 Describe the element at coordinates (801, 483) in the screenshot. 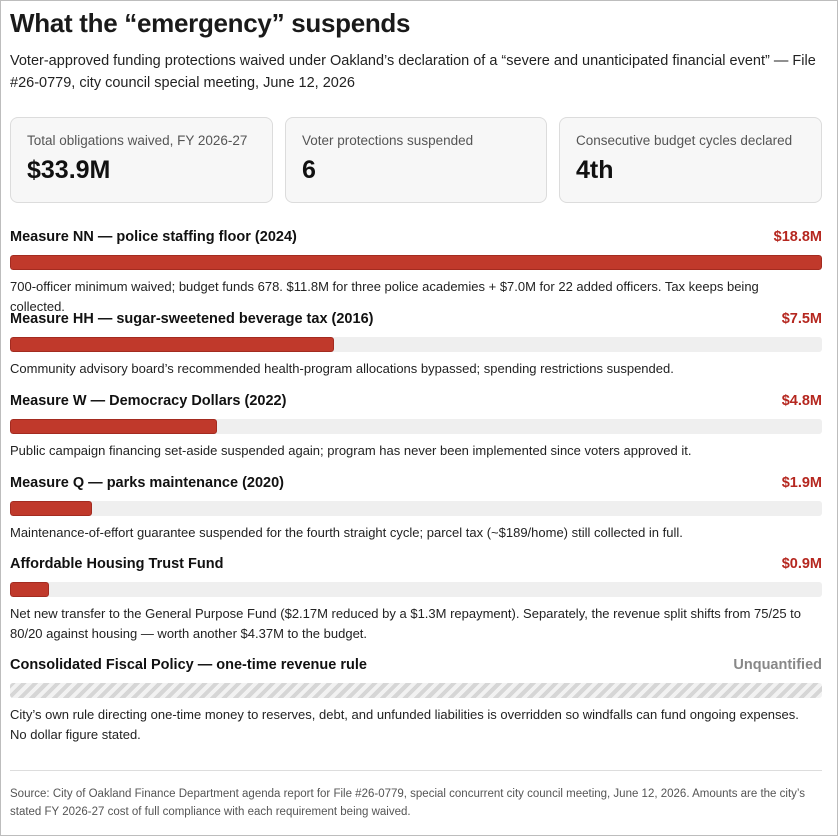

I see `value-label: $1.9M` at that location.